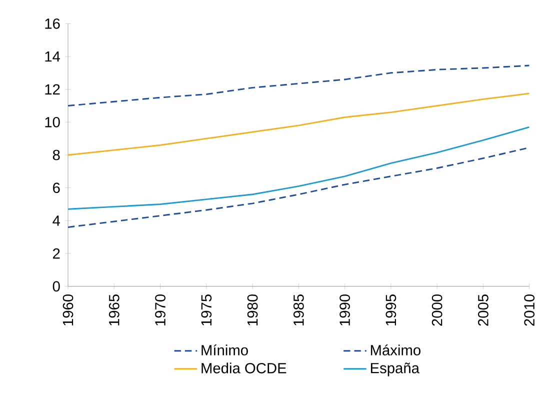 The height and width of the screenshot is (413, 550). What do you see at coordinates (244, 368) in the screenshot?
I see `legend-label: Media OCDE` at bounding box center [244, 368].